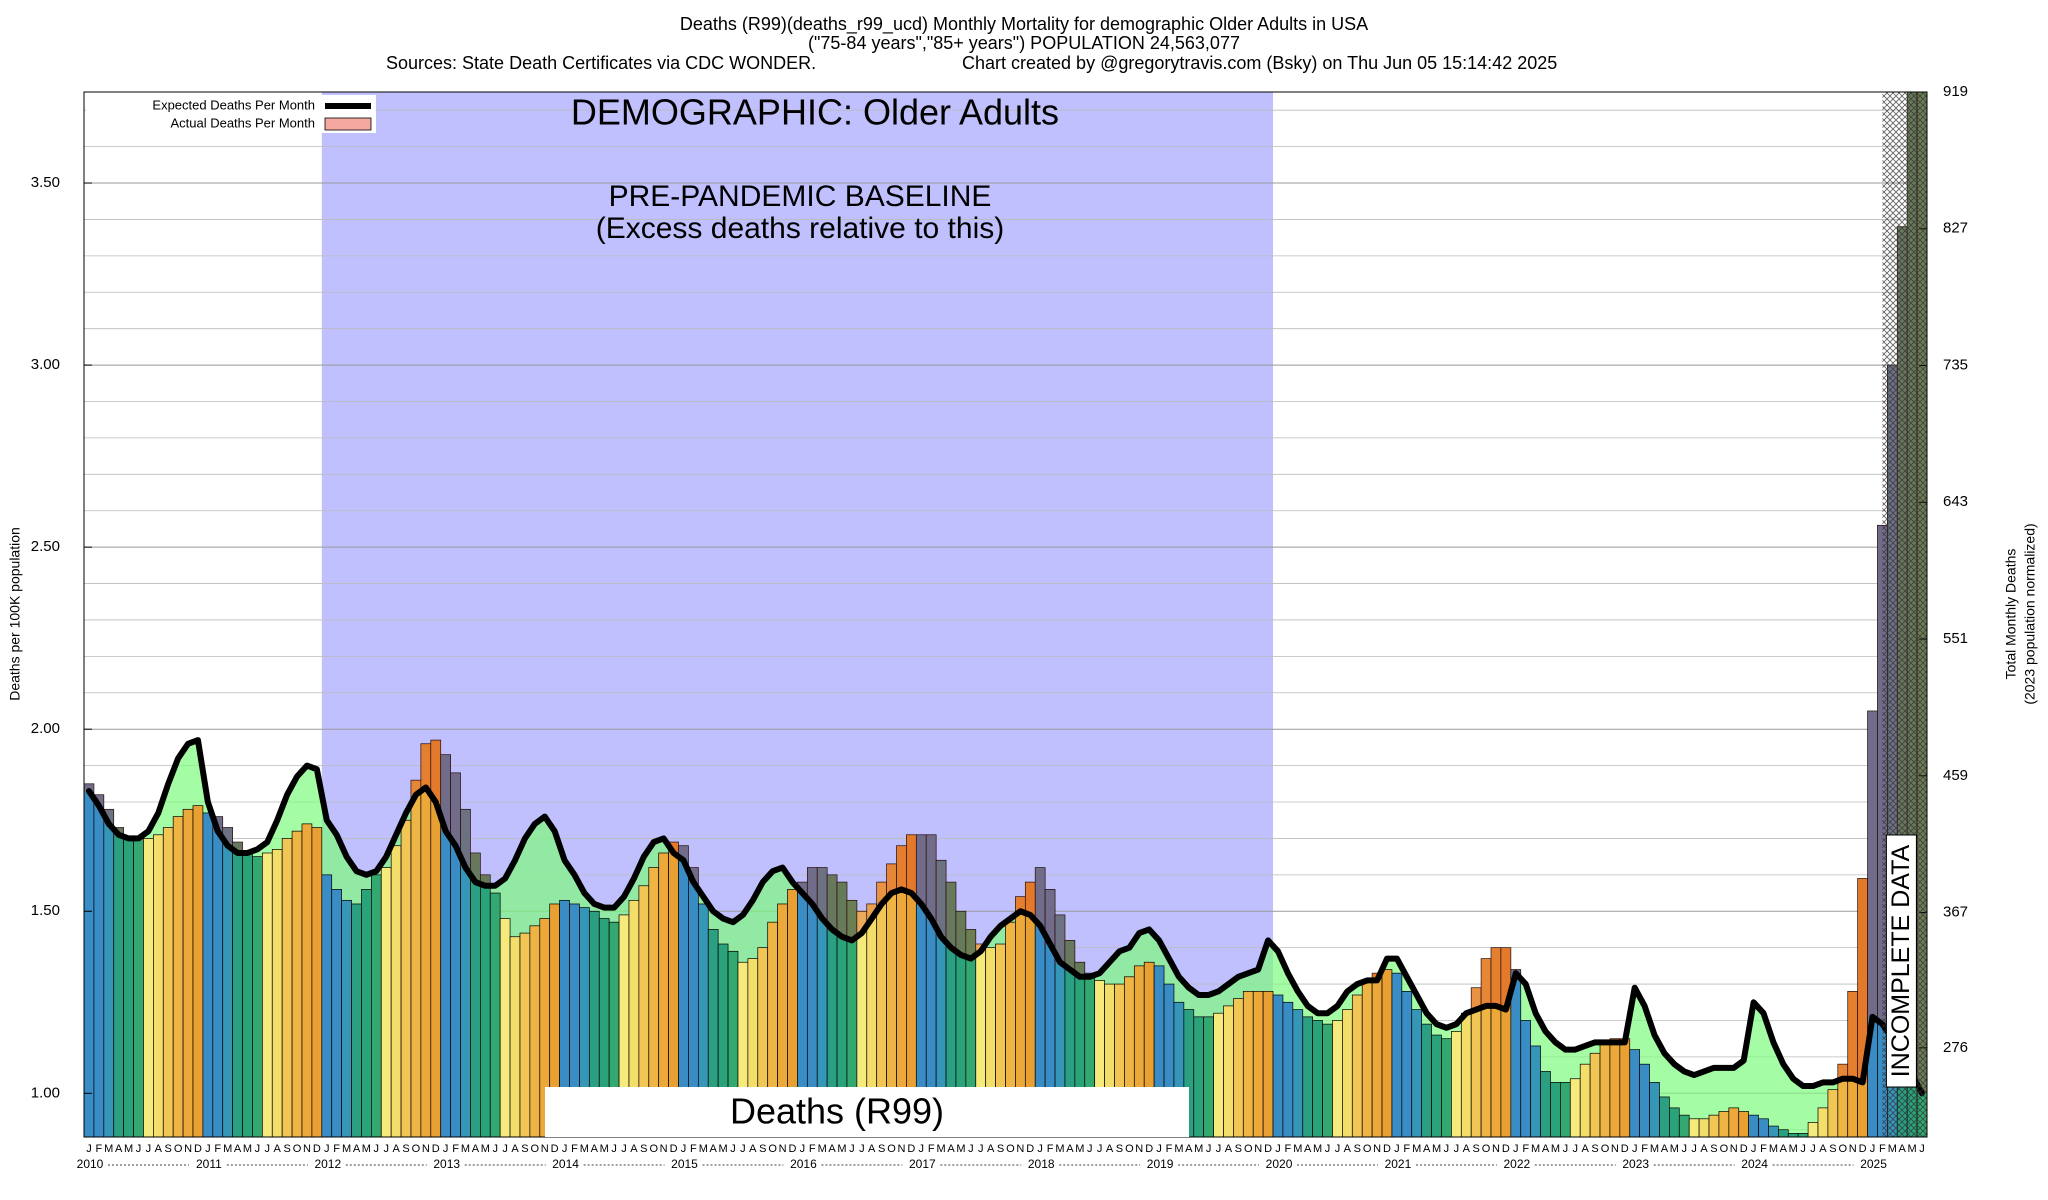 This screenshot has height=1200, width=2048. I want to click on y2-tick-label: 551, so click(1955, 638).